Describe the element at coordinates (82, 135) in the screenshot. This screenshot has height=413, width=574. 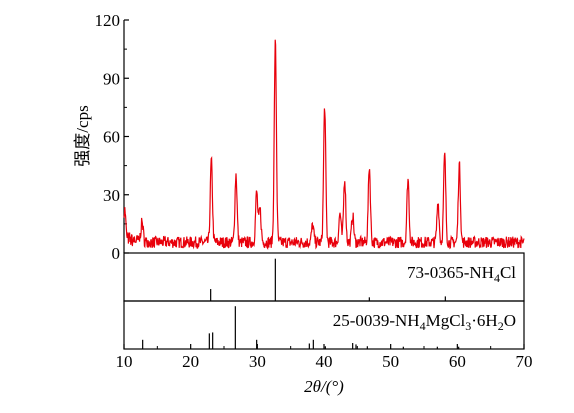
I see `y-axis-label: 强度/cps` at that location.